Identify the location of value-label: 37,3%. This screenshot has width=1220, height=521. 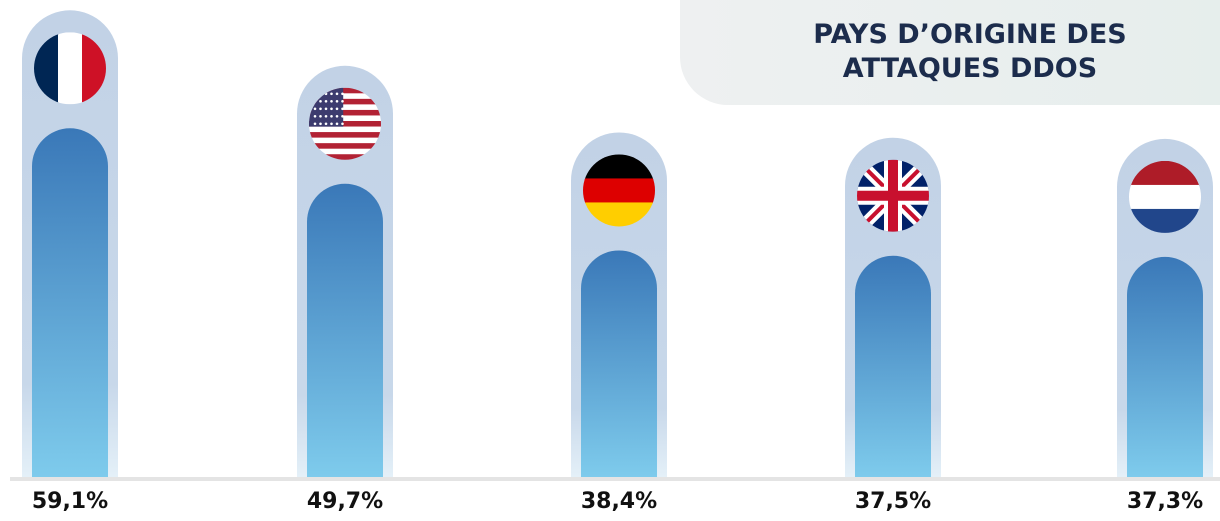
(1165, 501).